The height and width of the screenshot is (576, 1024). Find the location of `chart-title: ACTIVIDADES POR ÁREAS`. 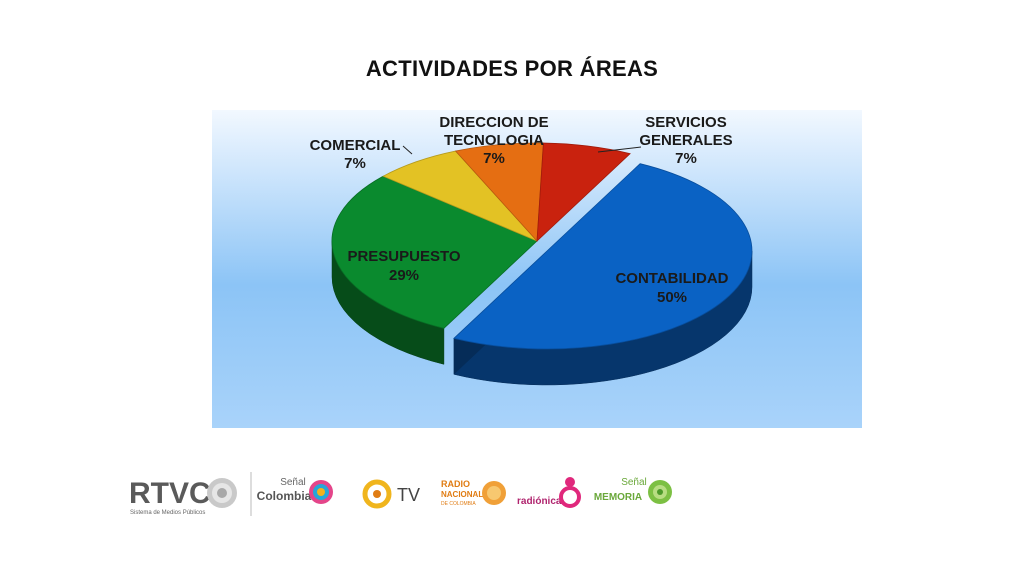

chart-title: ACTIVIDADES POR ÁREAS is located at coordinates (512, 68).